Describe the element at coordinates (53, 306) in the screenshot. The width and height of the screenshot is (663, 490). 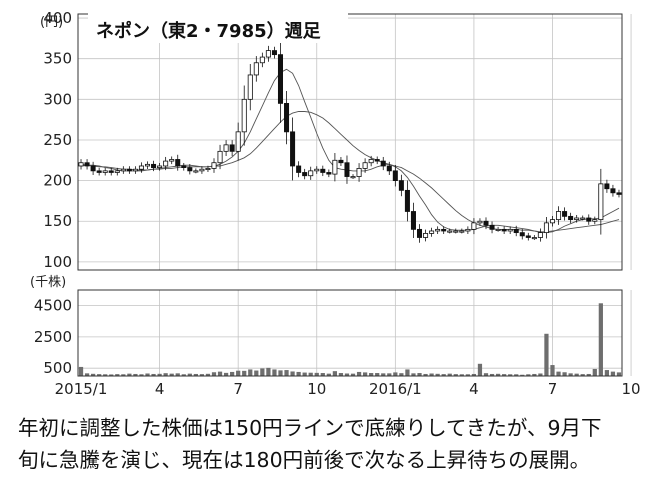
I see `volume-tick-label: 4500` at that location.